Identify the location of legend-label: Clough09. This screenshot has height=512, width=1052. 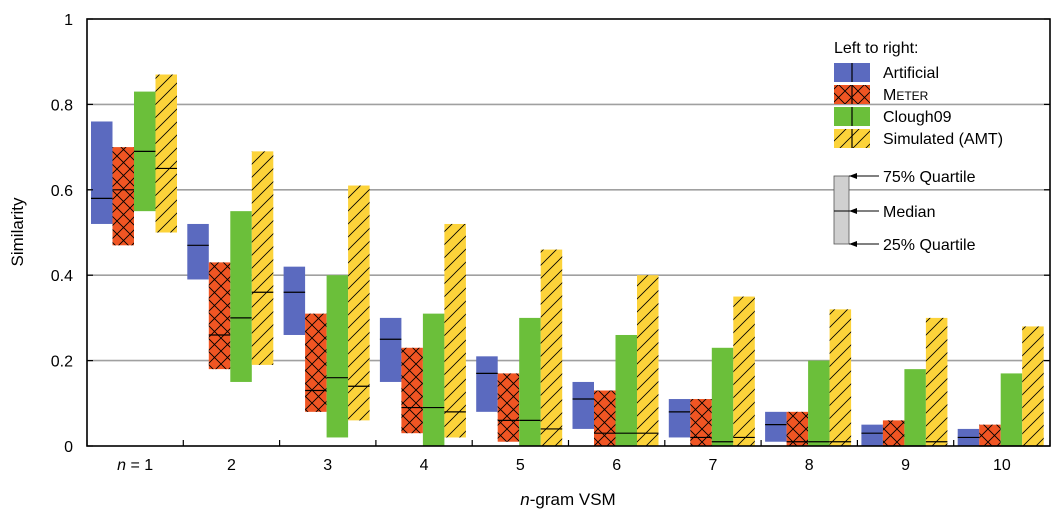
(917, 117).